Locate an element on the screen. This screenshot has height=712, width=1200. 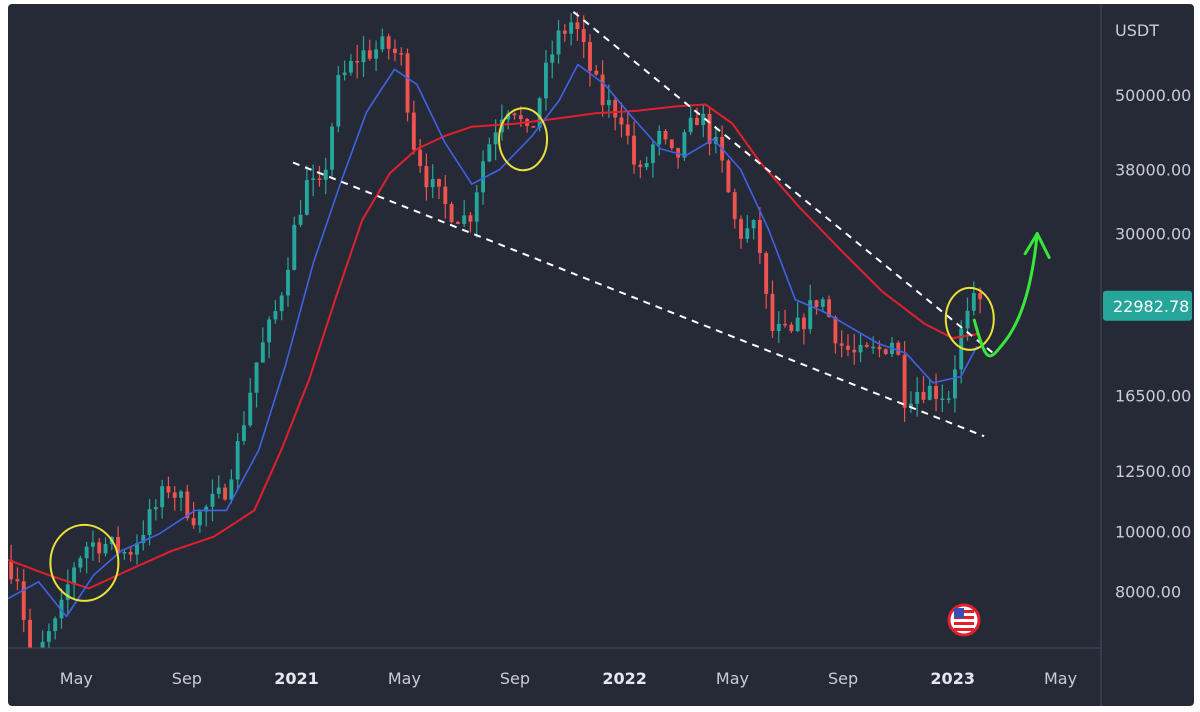
y-axis-unit: USDT is located at coordinates (1137, 30).